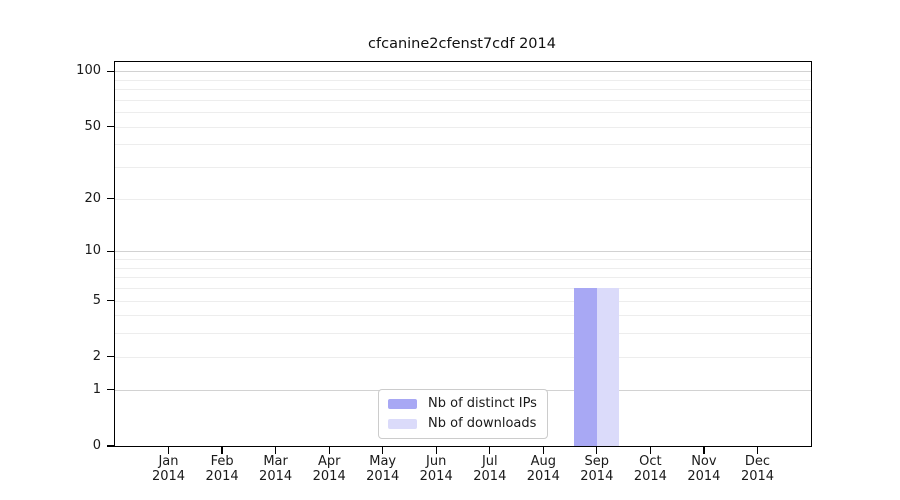  Describe the element at coordinates (88, 71) in the screenshot. I see `y-tick-label: 100` at that location.